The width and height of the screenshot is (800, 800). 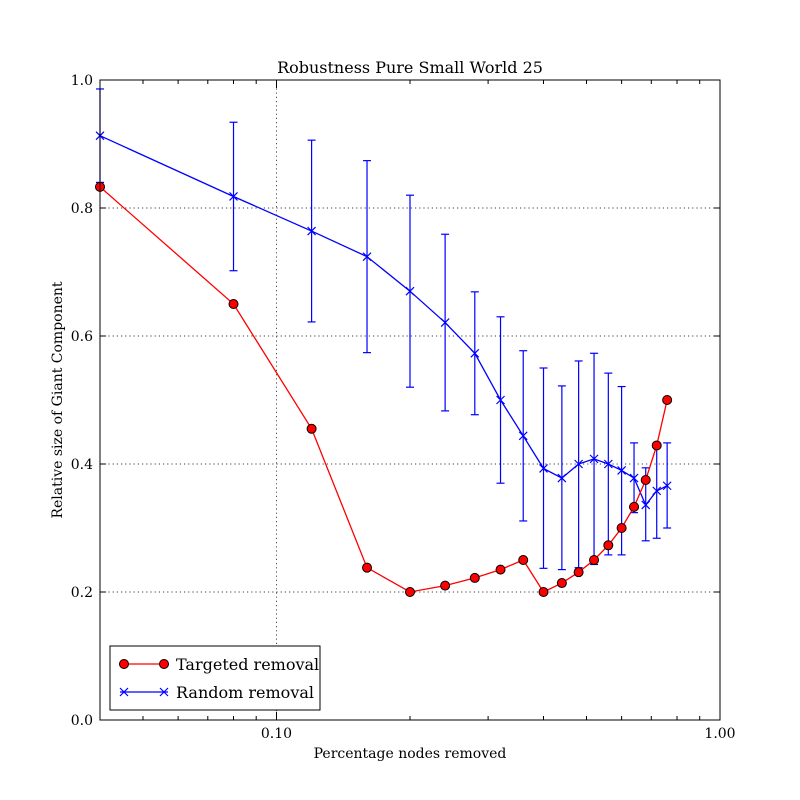 I want to click on y-tick-label: 1.0, so click(x=82, y=81).